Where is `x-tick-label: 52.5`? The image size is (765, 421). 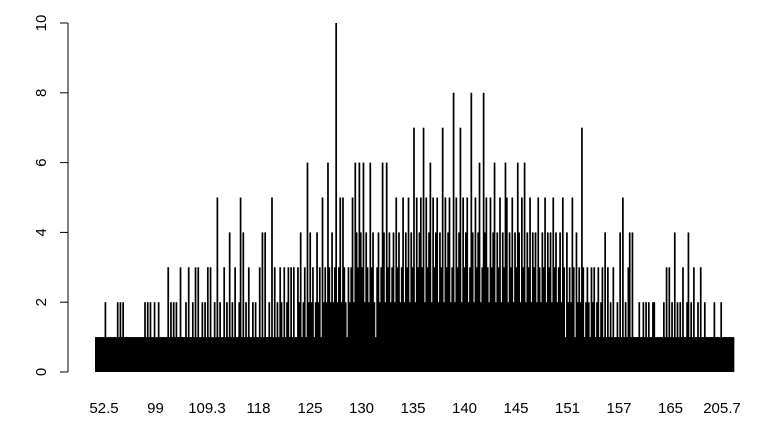 x-tick-label: 52.5 is located at coordinates (103, 408).